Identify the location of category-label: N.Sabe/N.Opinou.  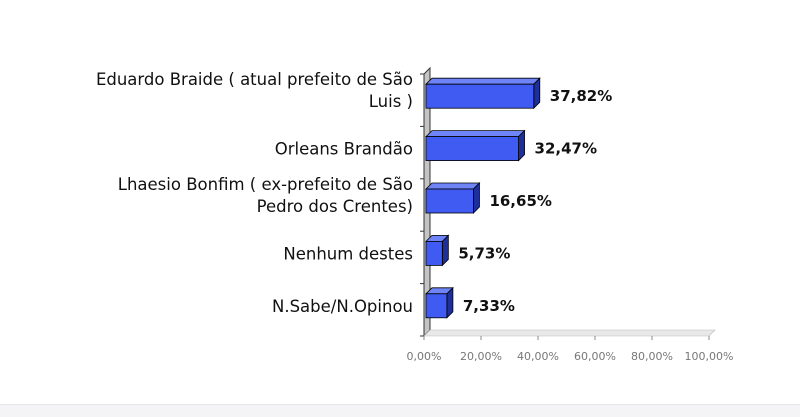
(342, 306).